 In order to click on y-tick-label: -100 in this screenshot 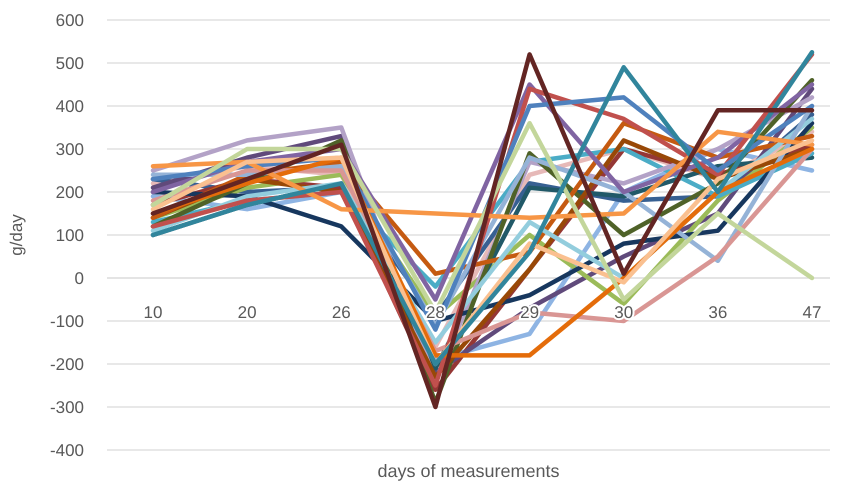, I will do `click(67, 321)`.